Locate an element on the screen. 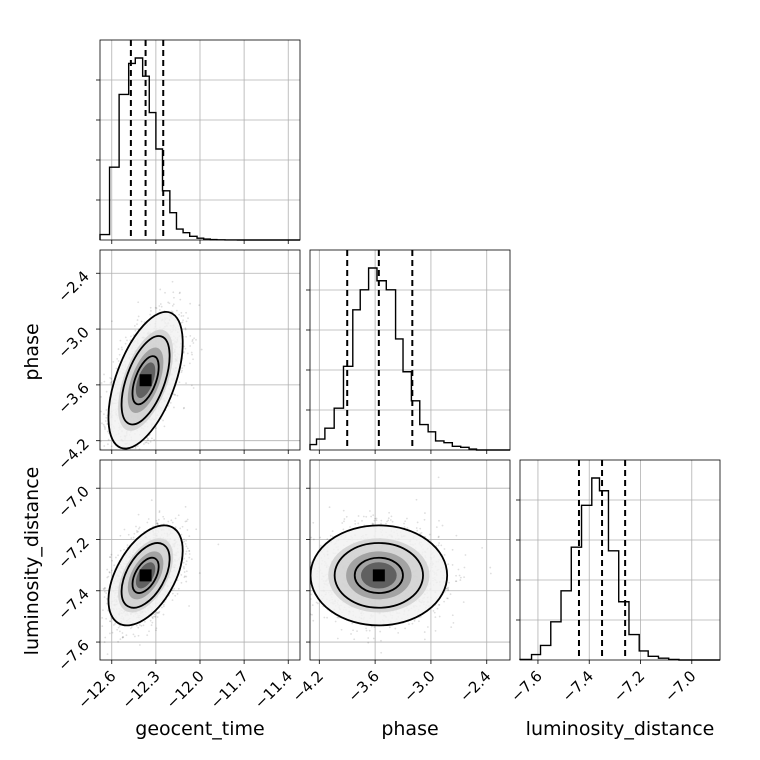 The width and height of the screenshot is (760, 760). marginal-panel-geocent-time is located at coordinates (198, 141).